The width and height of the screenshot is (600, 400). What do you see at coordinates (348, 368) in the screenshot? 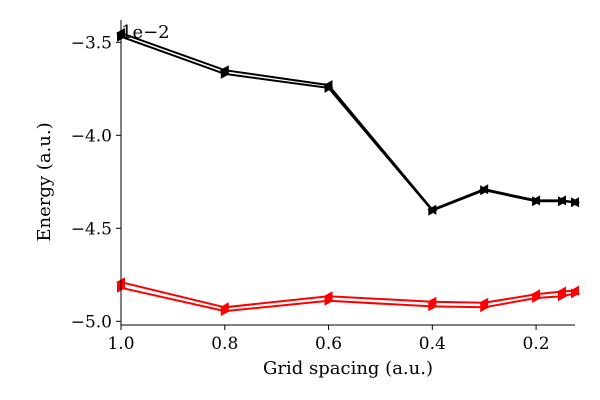
I see `x-axis-title: Grid spacing (a.u.)` at bounding box center [348, 368].